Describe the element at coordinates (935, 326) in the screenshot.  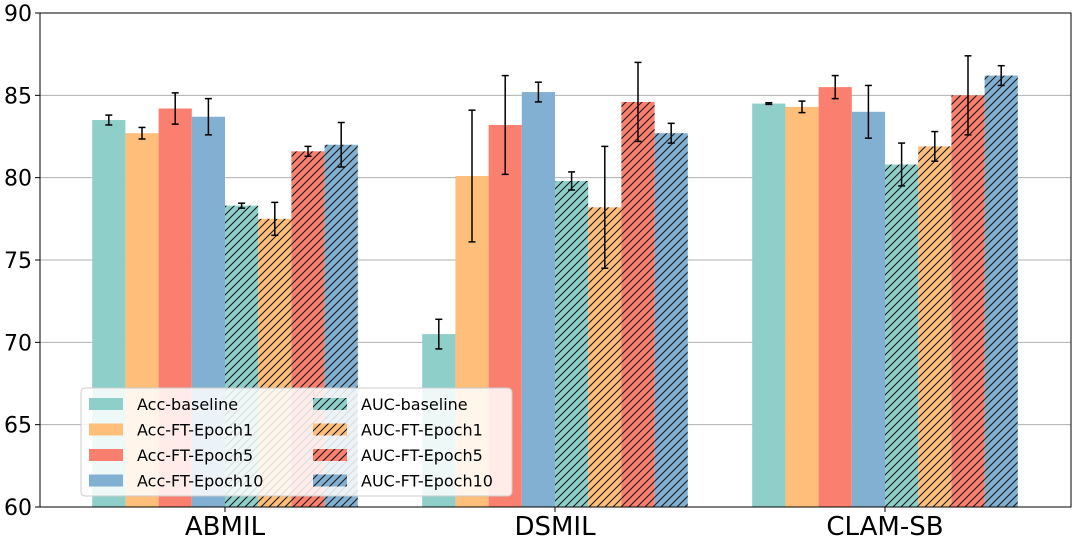
I see `bar-auc-ft-epoch1-clam-sb` at that location.